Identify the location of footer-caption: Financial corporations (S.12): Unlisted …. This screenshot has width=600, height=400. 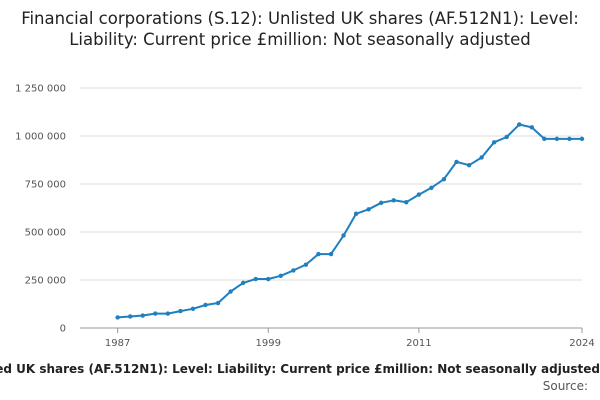
(300, 370).